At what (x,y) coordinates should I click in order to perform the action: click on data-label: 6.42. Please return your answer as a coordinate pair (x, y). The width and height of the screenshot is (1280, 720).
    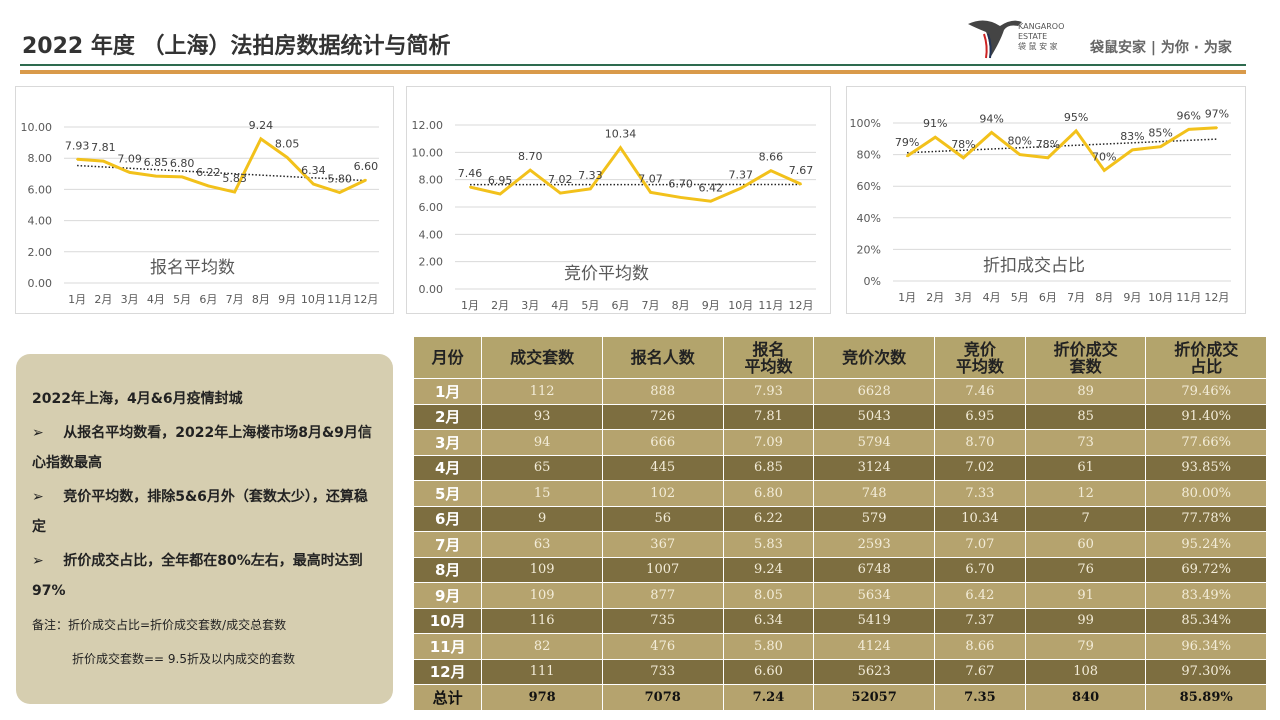
    Looking at the image, I should click on (710, 187).